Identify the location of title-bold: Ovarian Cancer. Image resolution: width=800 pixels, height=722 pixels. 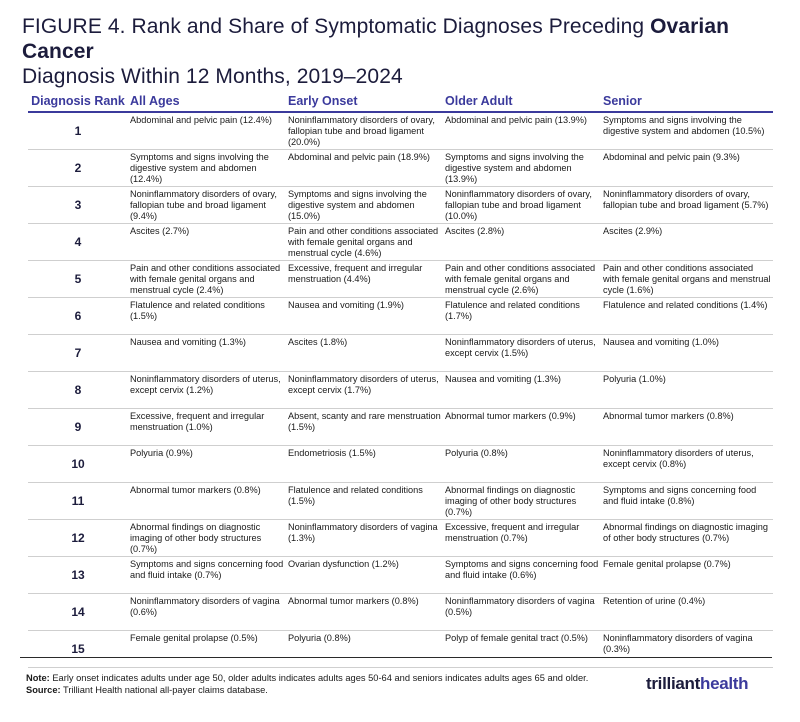
(376, 39).